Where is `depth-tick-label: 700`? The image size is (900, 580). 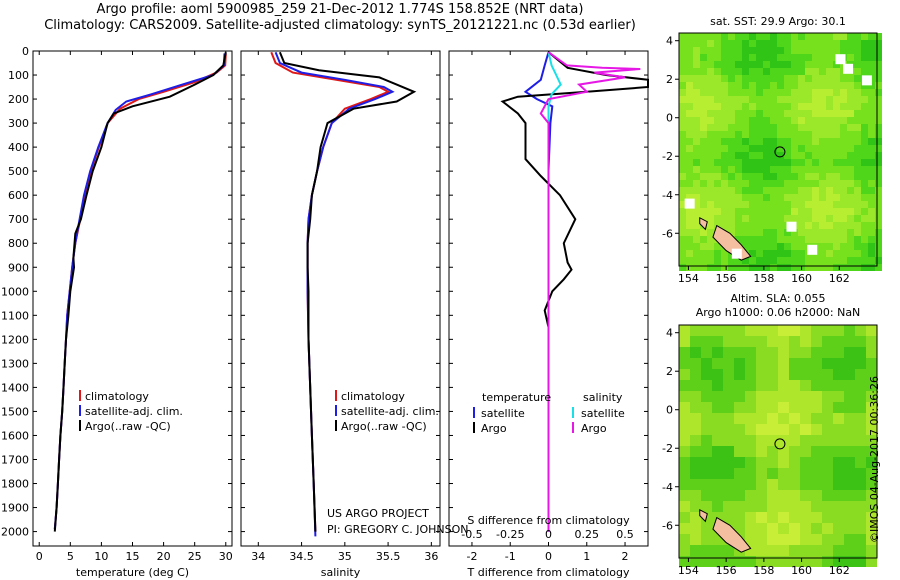
depth-tick-label: 700 is located at coordinates (18, 219).